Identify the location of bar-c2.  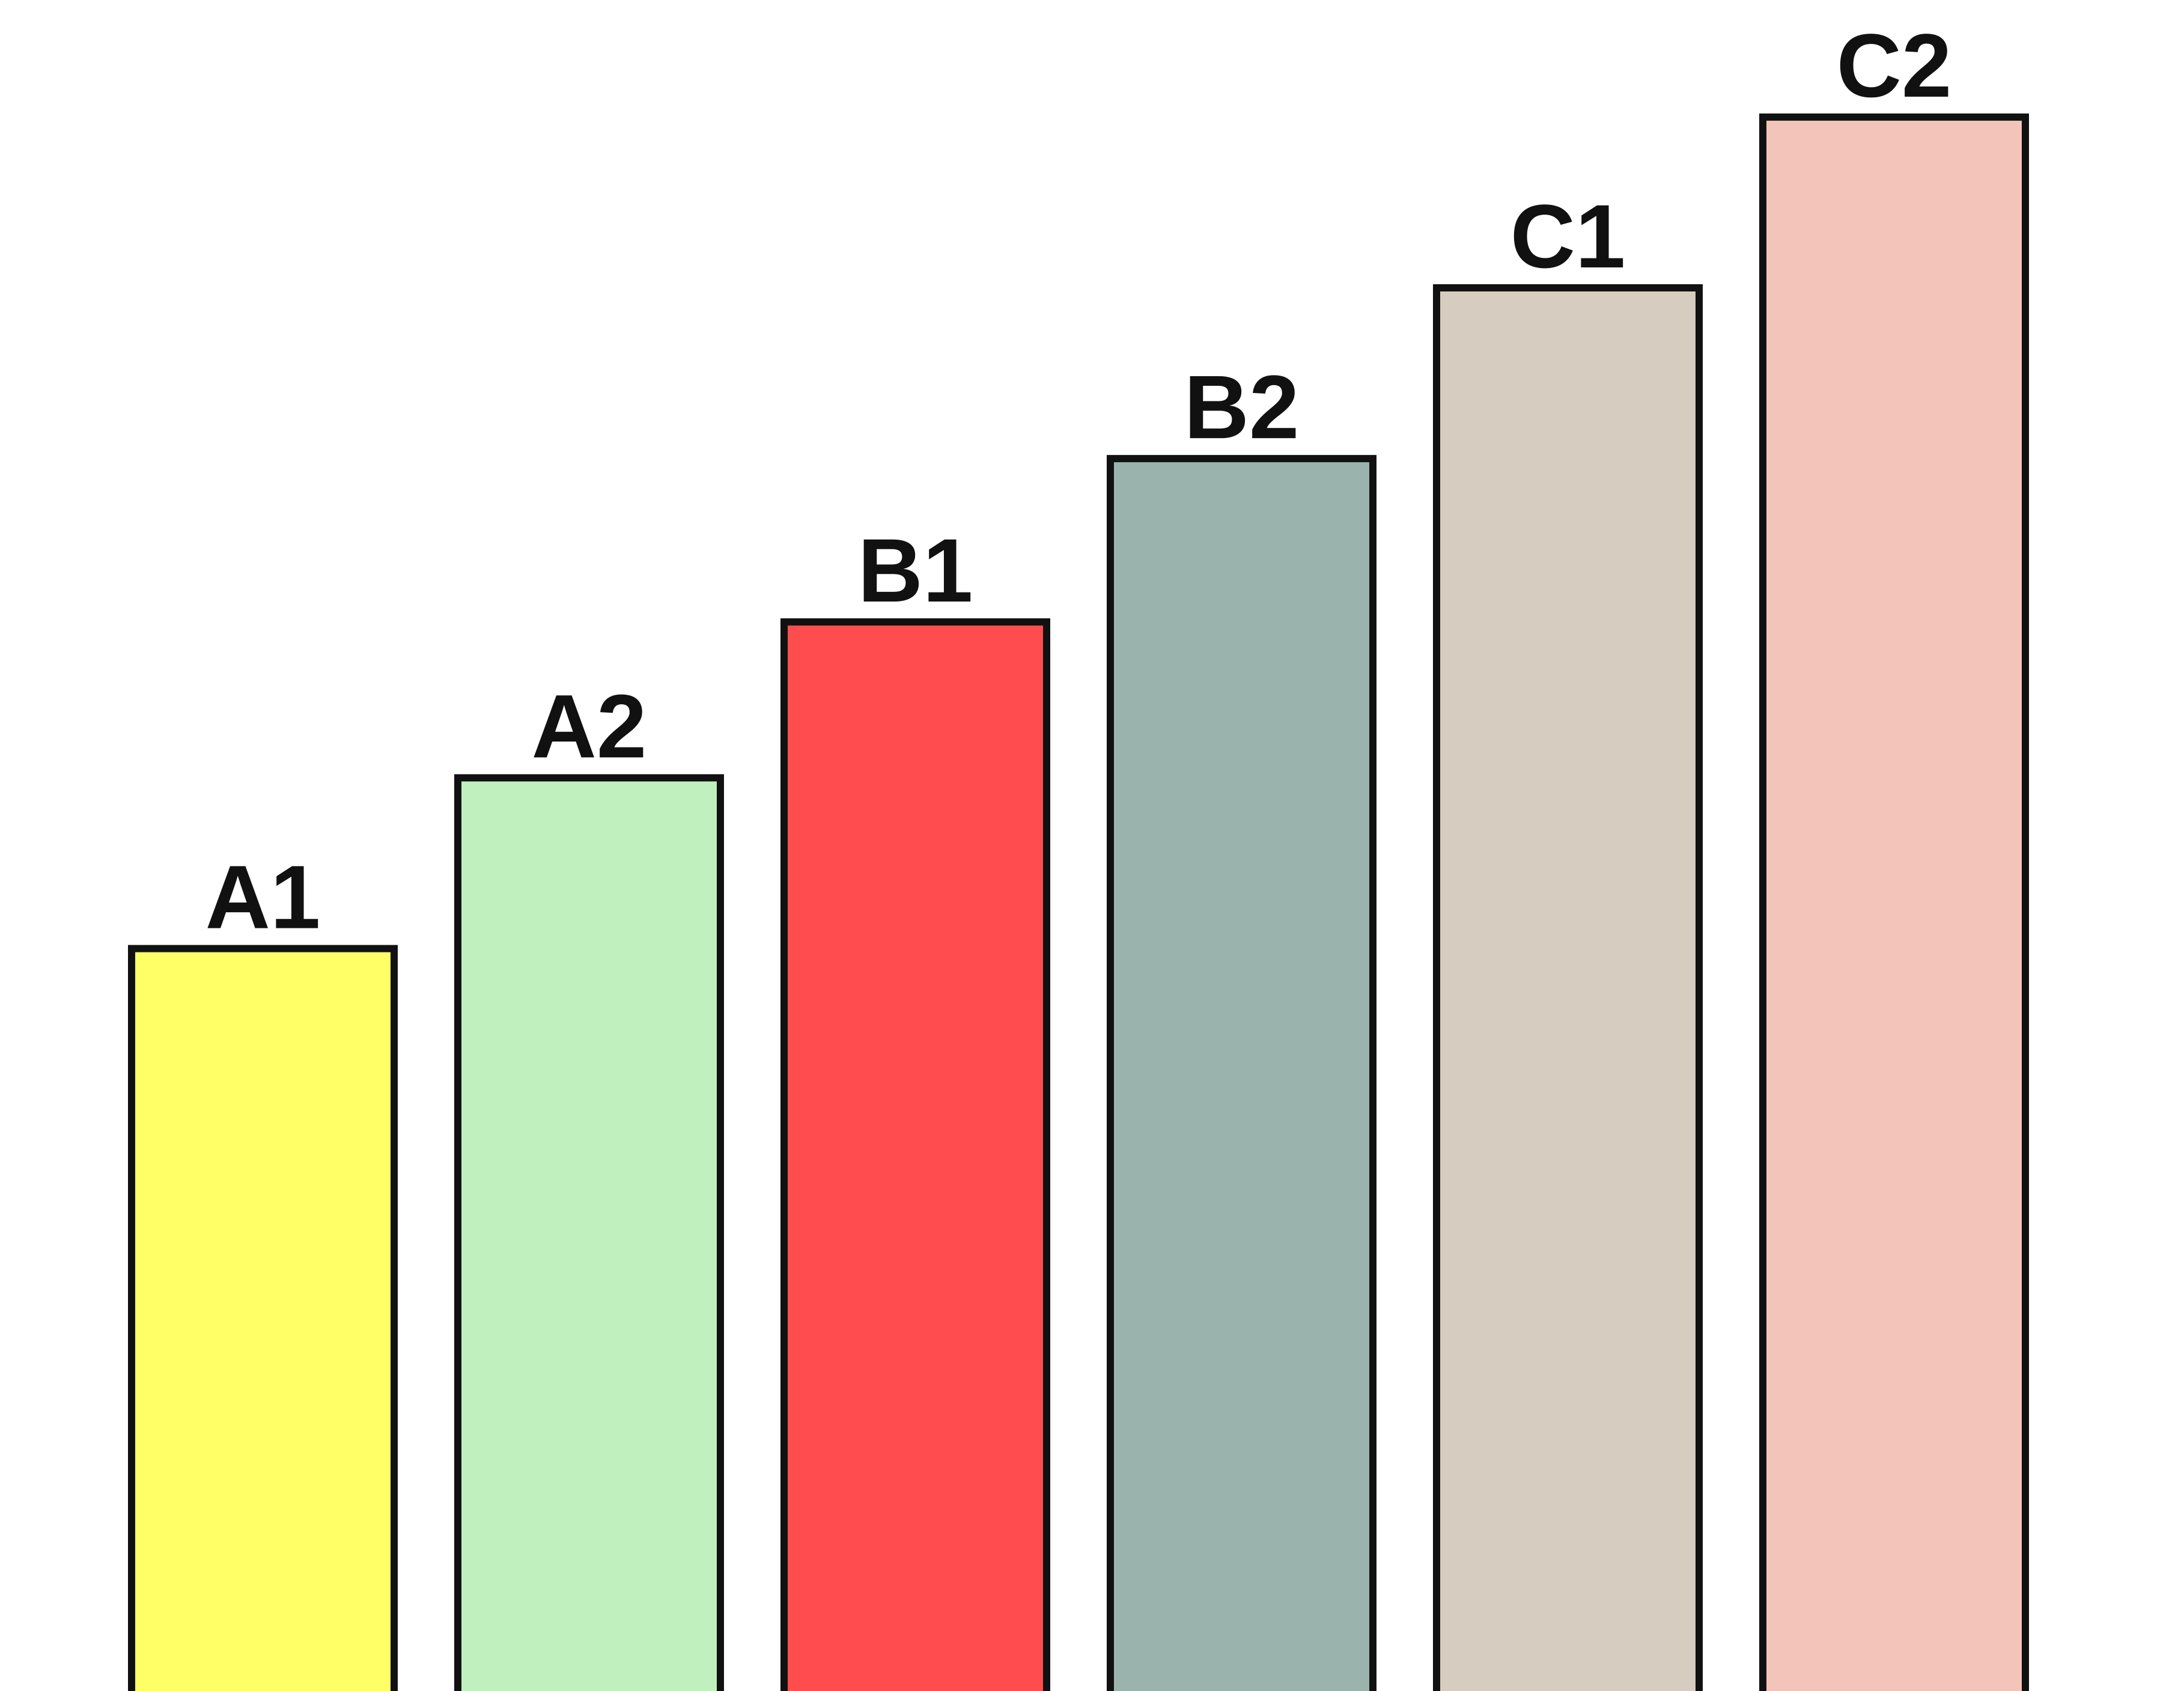
(1894, 902).